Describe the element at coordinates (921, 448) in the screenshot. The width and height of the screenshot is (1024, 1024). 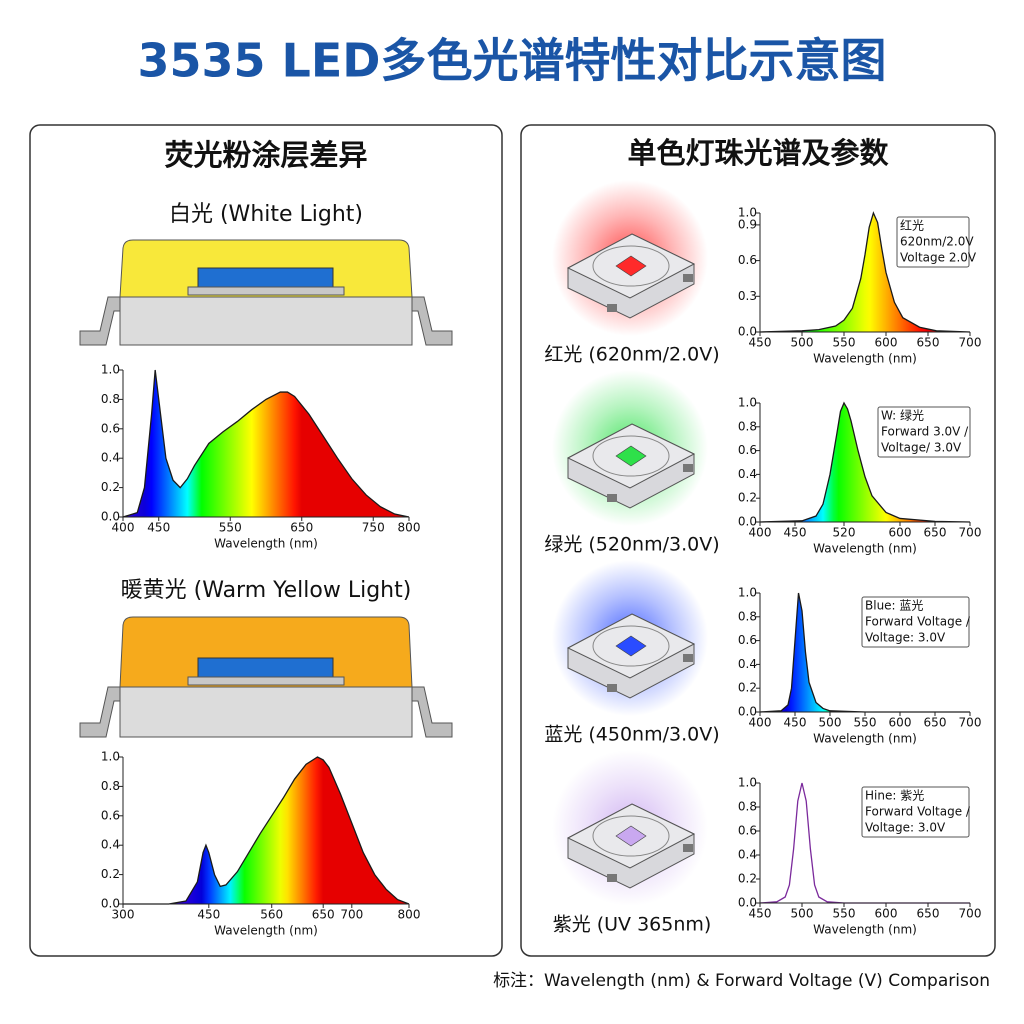
I see `annotation-text: Voltage/ 3.0V` at that location.